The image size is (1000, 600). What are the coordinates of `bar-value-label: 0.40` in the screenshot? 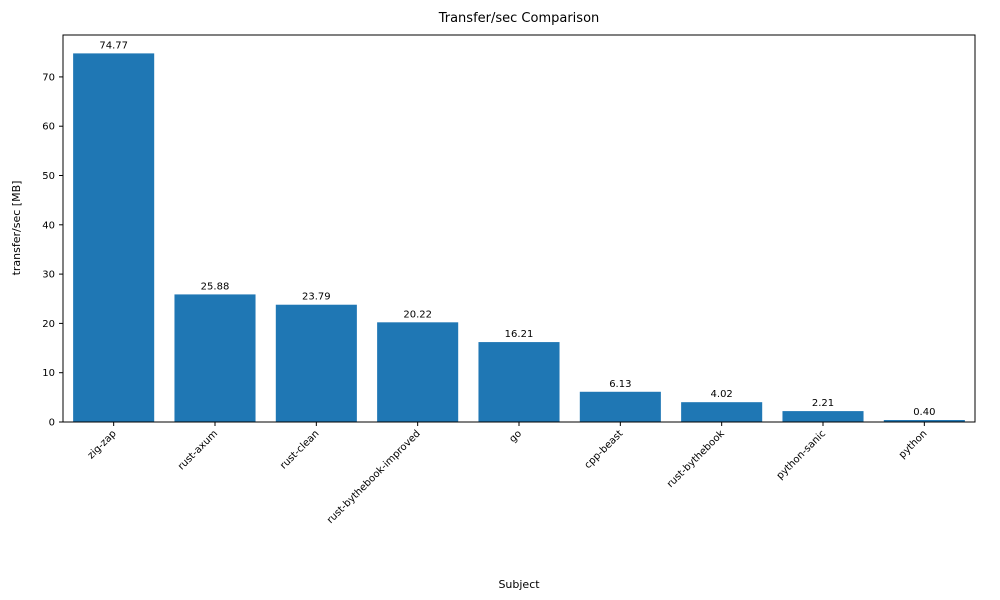 It's located at (924, 412).